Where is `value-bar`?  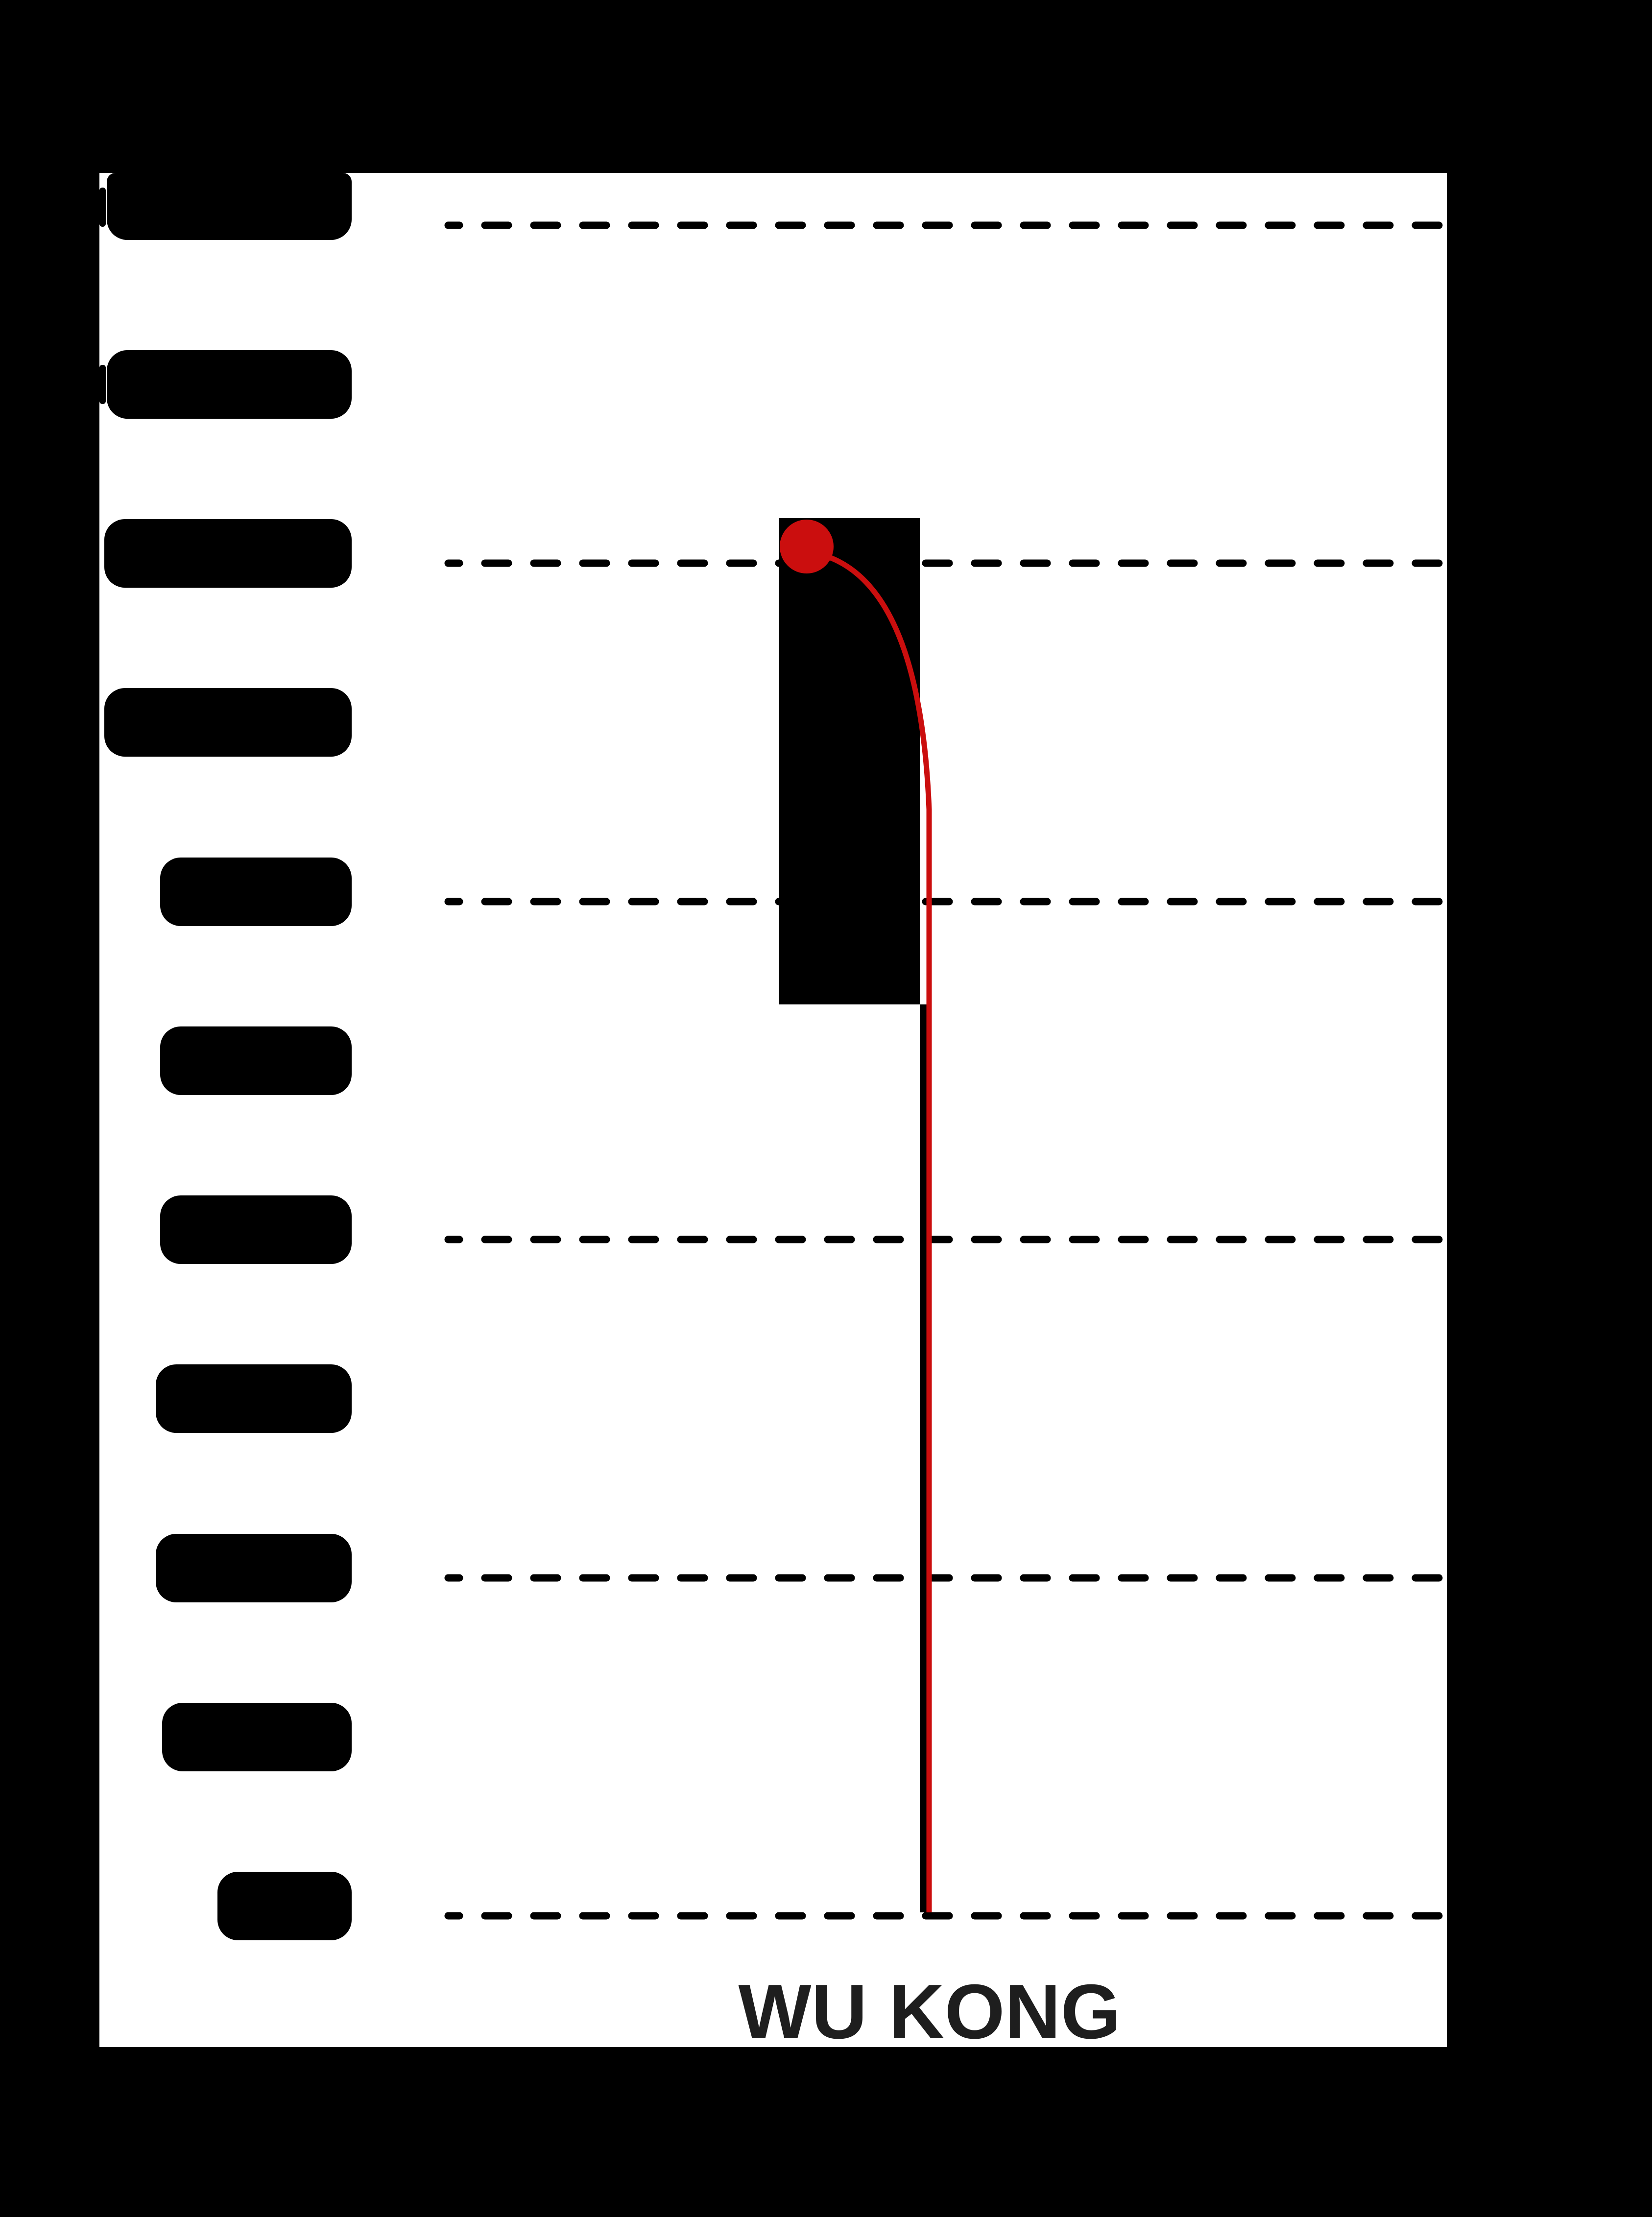 value-bar is located at coordinates (850, 761).